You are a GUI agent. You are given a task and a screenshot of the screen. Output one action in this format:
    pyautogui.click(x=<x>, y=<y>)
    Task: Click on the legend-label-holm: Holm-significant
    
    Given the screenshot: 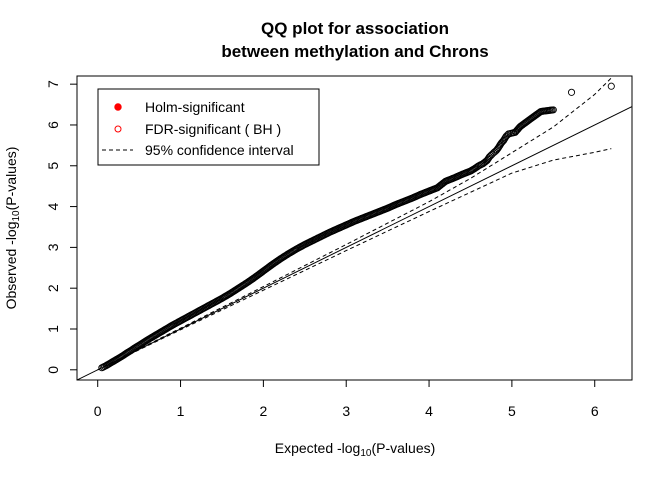 What is the action you would take?
    pyautogui.click(x=195, y=107)
    